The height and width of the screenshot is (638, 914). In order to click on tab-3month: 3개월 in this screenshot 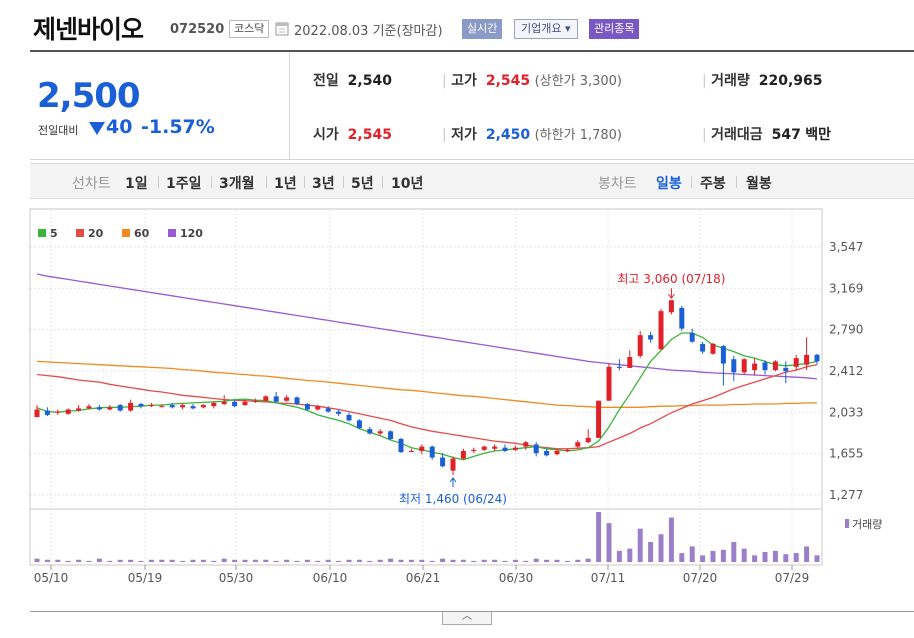, I will do `click(237, 184)`.